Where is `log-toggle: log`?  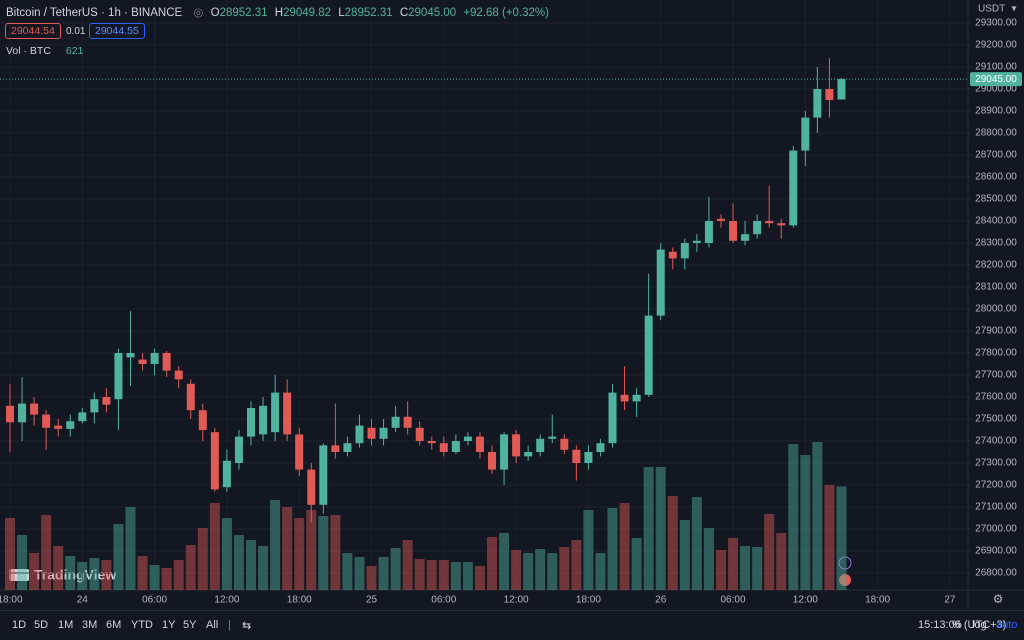
log-toggle: log is located at coordinates (979, 625).